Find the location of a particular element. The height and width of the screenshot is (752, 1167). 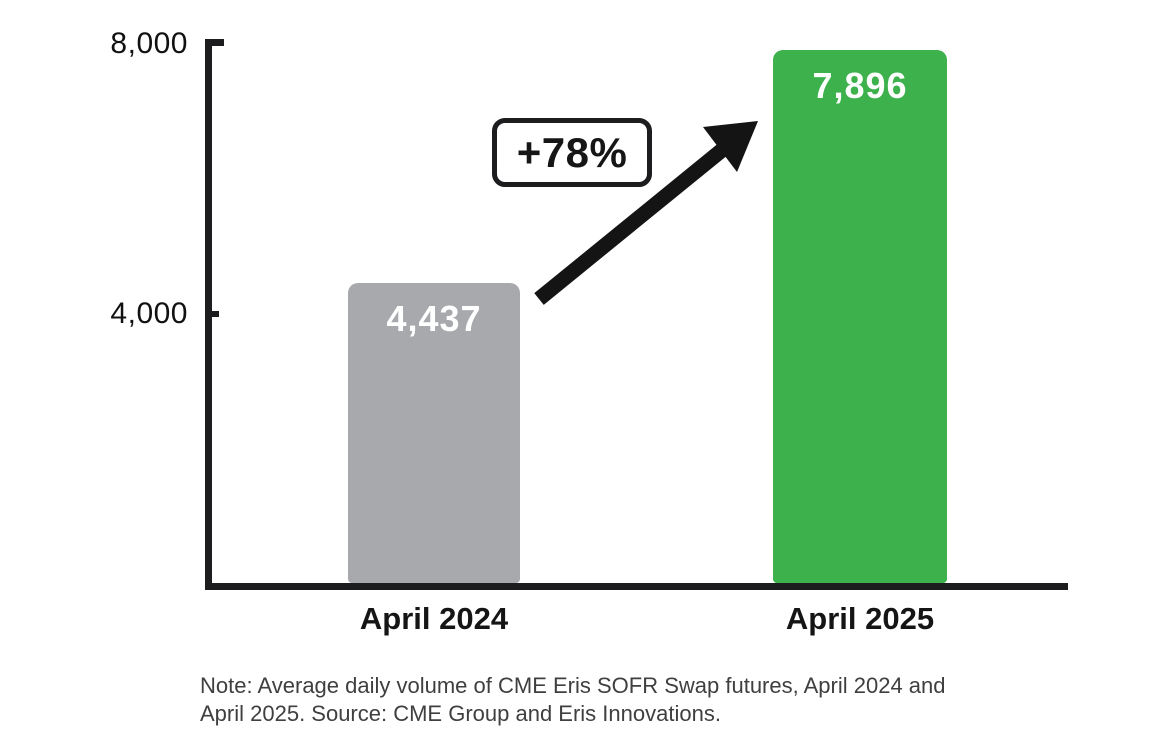

x-axis-label-april-2024: April 2024 is located at coordinates (434, 618).